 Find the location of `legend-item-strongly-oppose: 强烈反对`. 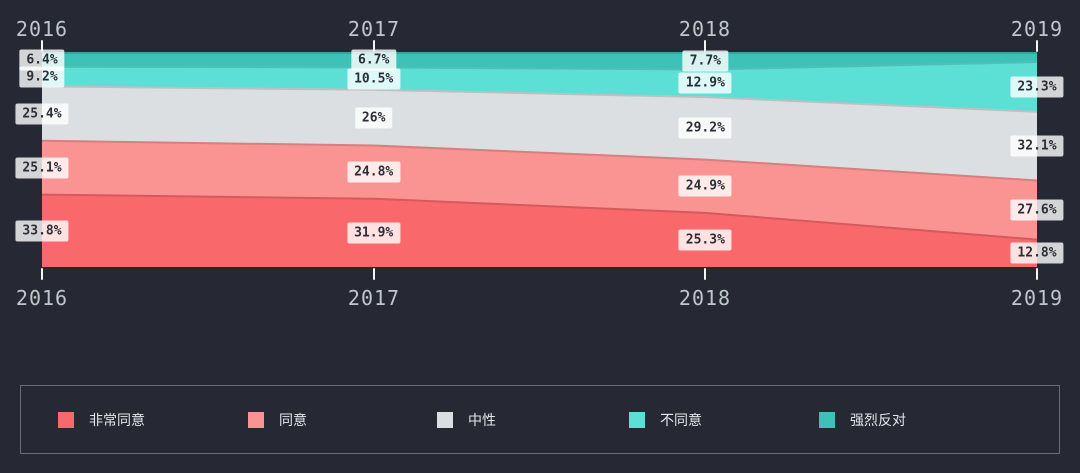

legend-item-strongly-oppose: 强烈反对 is located at coordinates (862, 419).